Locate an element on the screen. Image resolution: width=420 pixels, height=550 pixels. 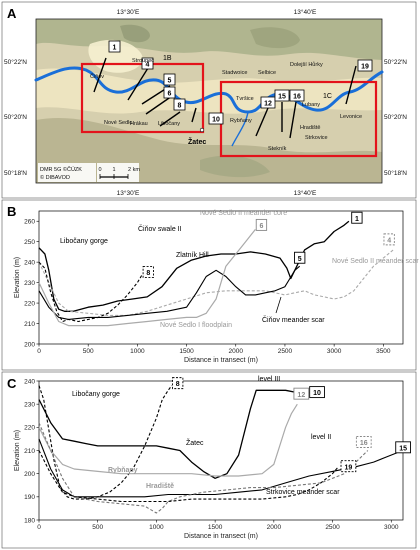
panel-a-letter: A is located at coordinates (12, 13).